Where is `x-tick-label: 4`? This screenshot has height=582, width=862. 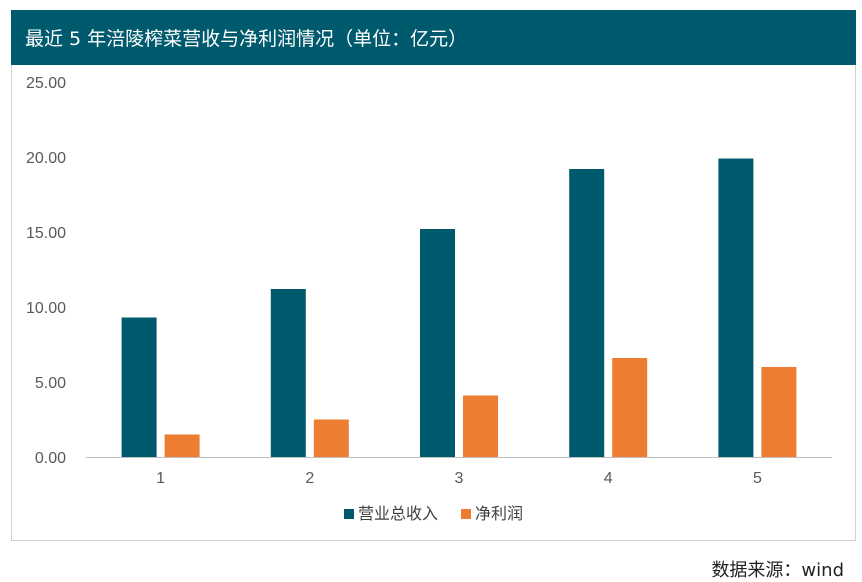
x-tick-label: 4 is located at coordinates (608, 478).